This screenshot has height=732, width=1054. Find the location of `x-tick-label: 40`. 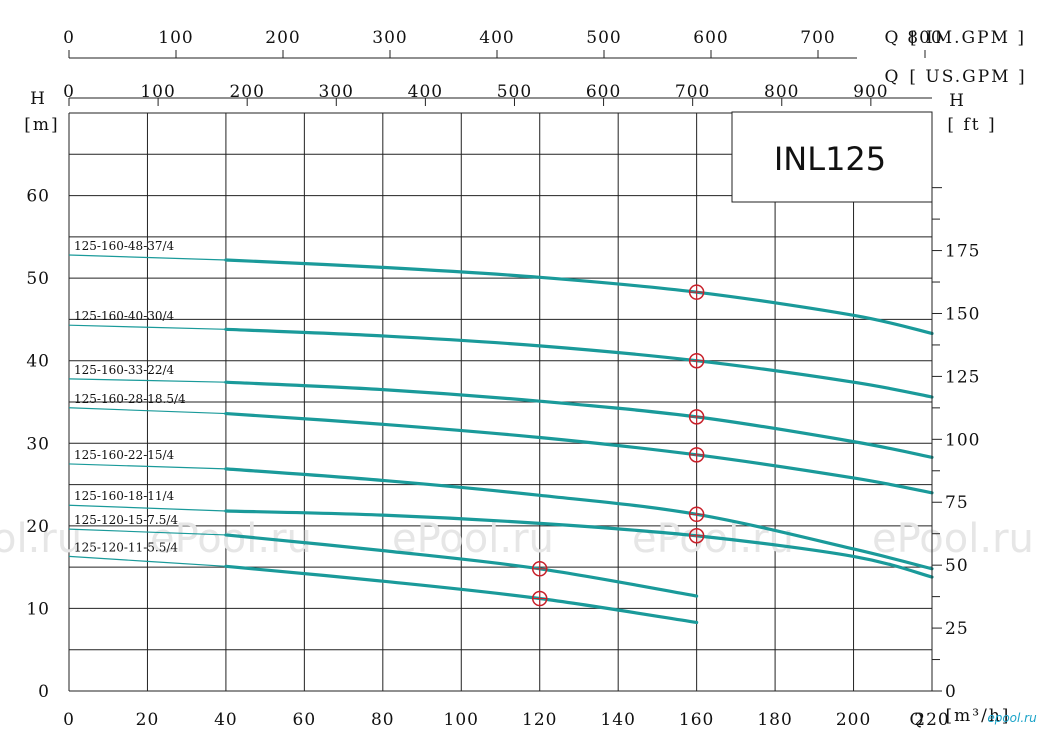

x-tick-label: 40 is located at coordinates (226, 720).